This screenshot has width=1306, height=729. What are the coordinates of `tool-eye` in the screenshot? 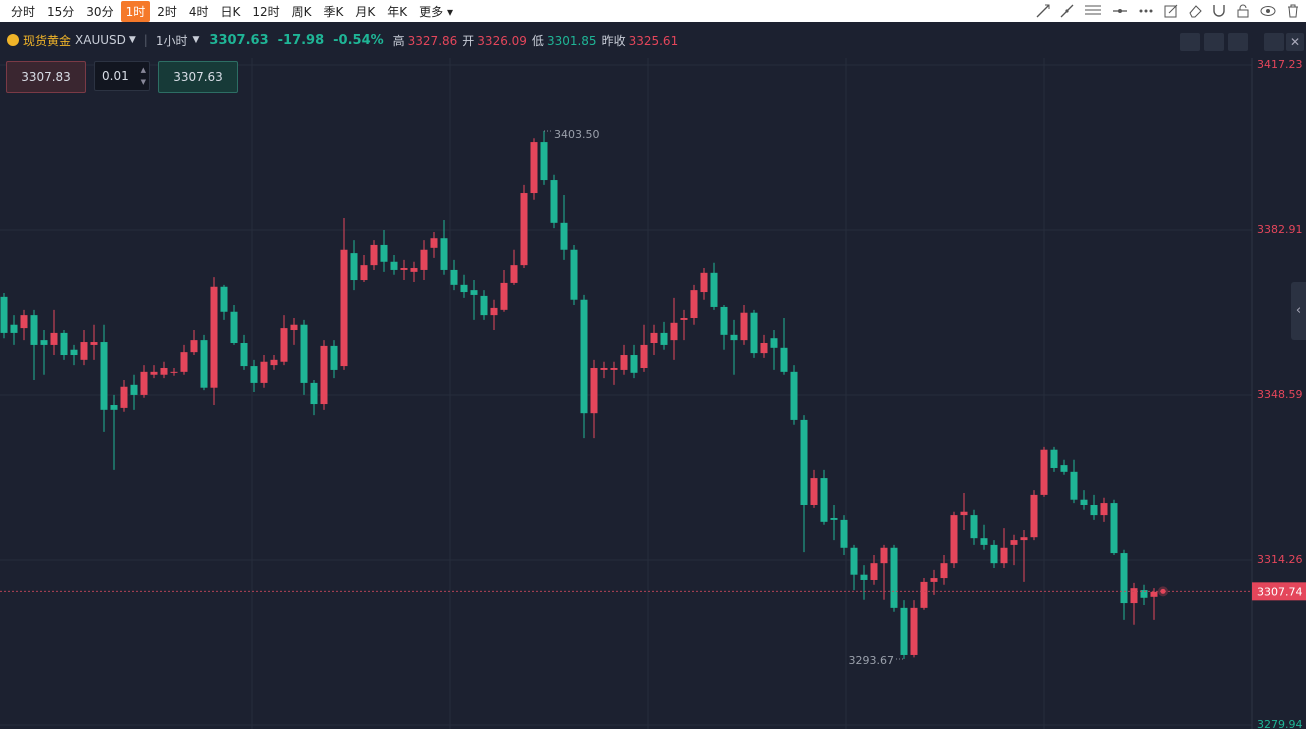 It's located at (1268, 11).